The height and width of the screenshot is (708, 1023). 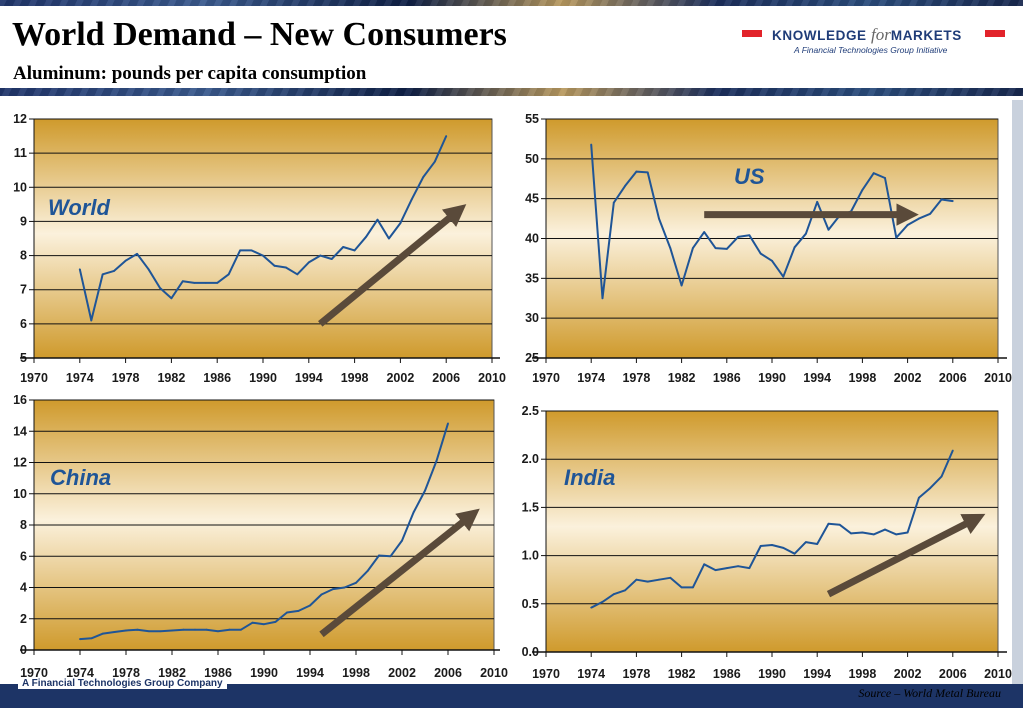 I want to click on x-tick-label: 2010, so click(x=998, y=378).